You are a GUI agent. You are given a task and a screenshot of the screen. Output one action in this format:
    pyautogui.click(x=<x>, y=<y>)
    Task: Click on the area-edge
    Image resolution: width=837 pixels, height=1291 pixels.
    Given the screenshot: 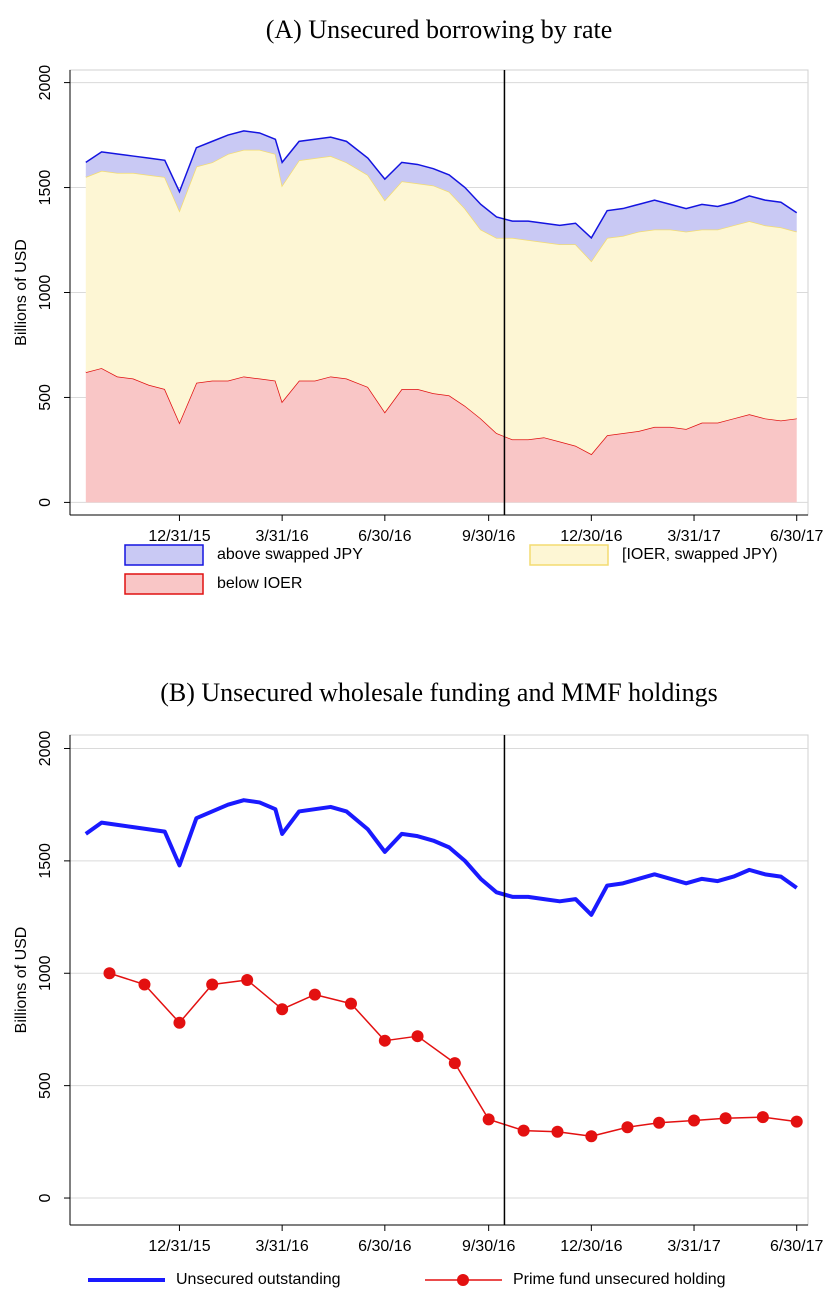 What is the action you would take?
    pyautogui.click(x=441, y=185)
    